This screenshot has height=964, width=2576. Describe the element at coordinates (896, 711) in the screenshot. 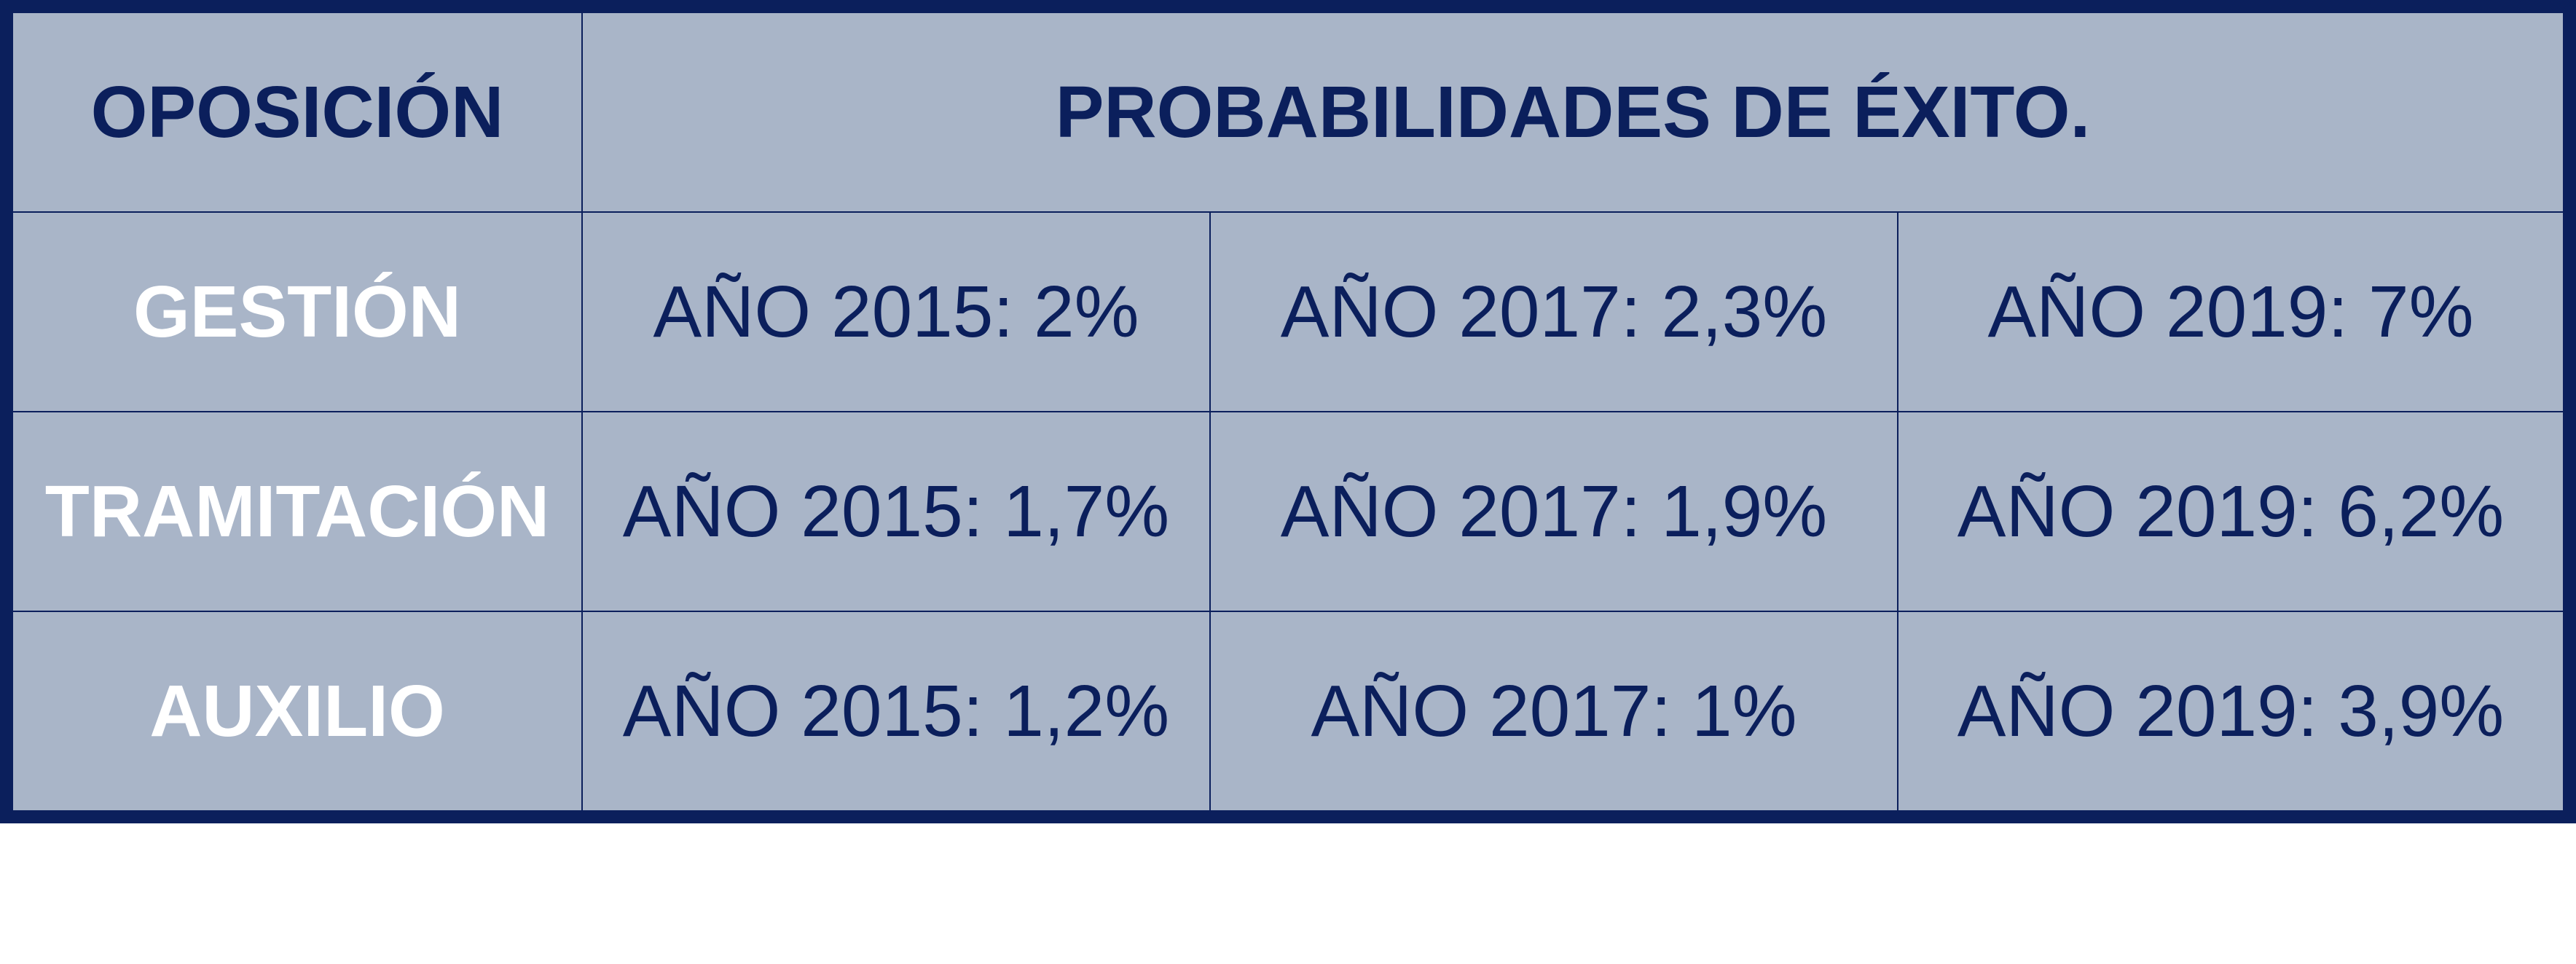

I see `data-cell: AÑO 2015: 1,2%` at that location.